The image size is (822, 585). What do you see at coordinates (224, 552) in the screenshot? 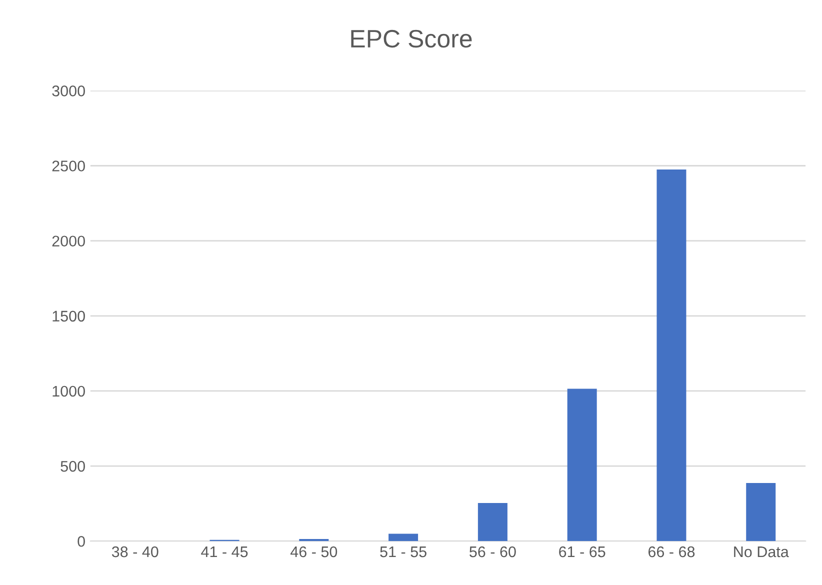
I see `x-tick-label: 41 - 45` at bounding box center [224, 552].